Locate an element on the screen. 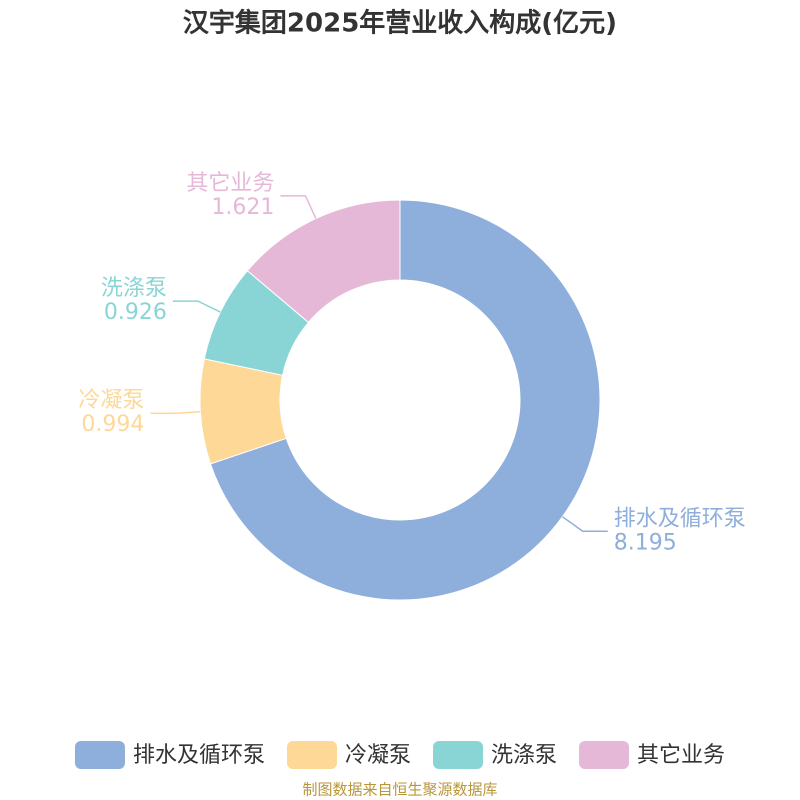  legend-label: 排水及循环泵 is located at coordinates (199, 755).